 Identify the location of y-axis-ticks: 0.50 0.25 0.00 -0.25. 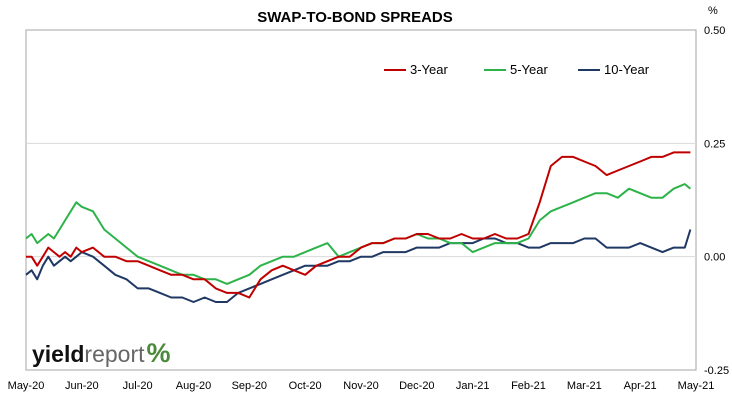
(716, 201).